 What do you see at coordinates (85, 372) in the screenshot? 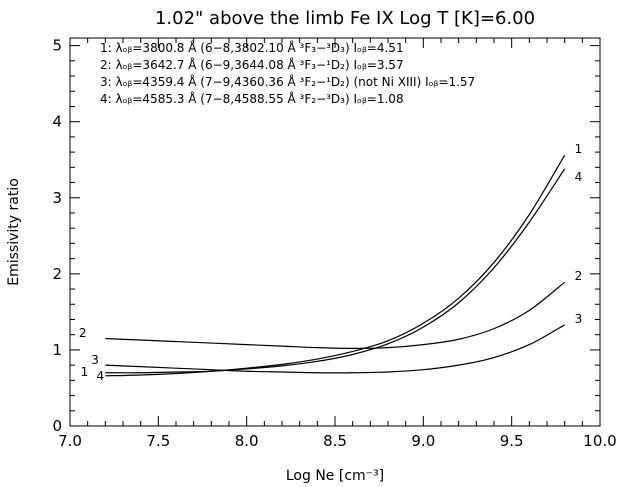
I see `series-1-start-label: 1` at bounding box center [85, 372].